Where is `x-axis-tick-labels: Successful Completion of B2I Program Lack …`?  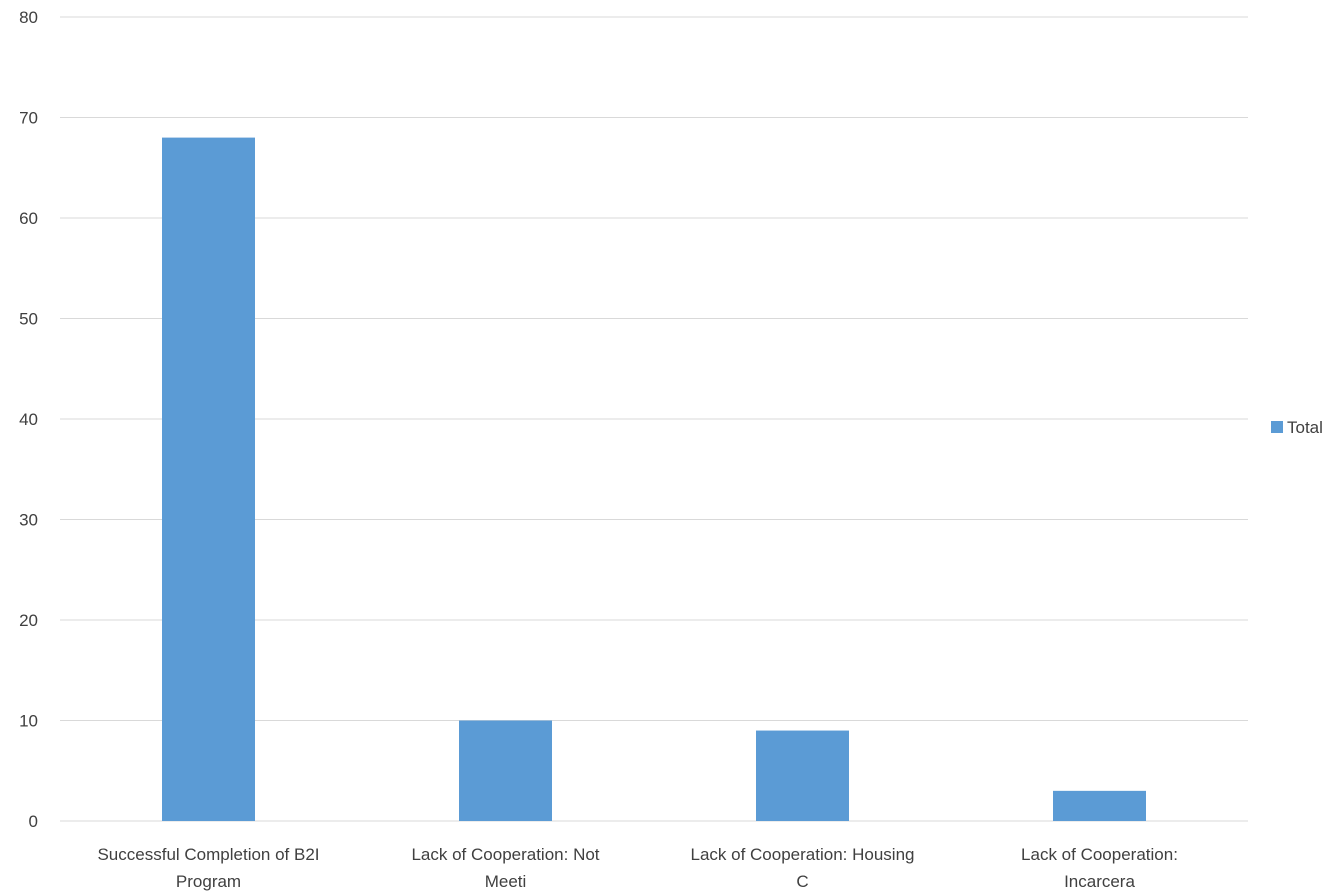 x-axis-tick-labels: Successful Completion of B2I Program Lack … is located at coordinates (637, 868).